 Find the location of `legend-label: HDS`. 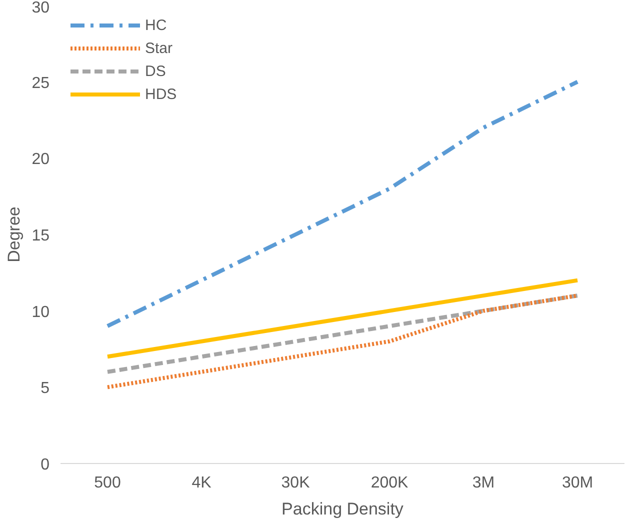

legend-label: HDS is located at coordinates (161, 94).